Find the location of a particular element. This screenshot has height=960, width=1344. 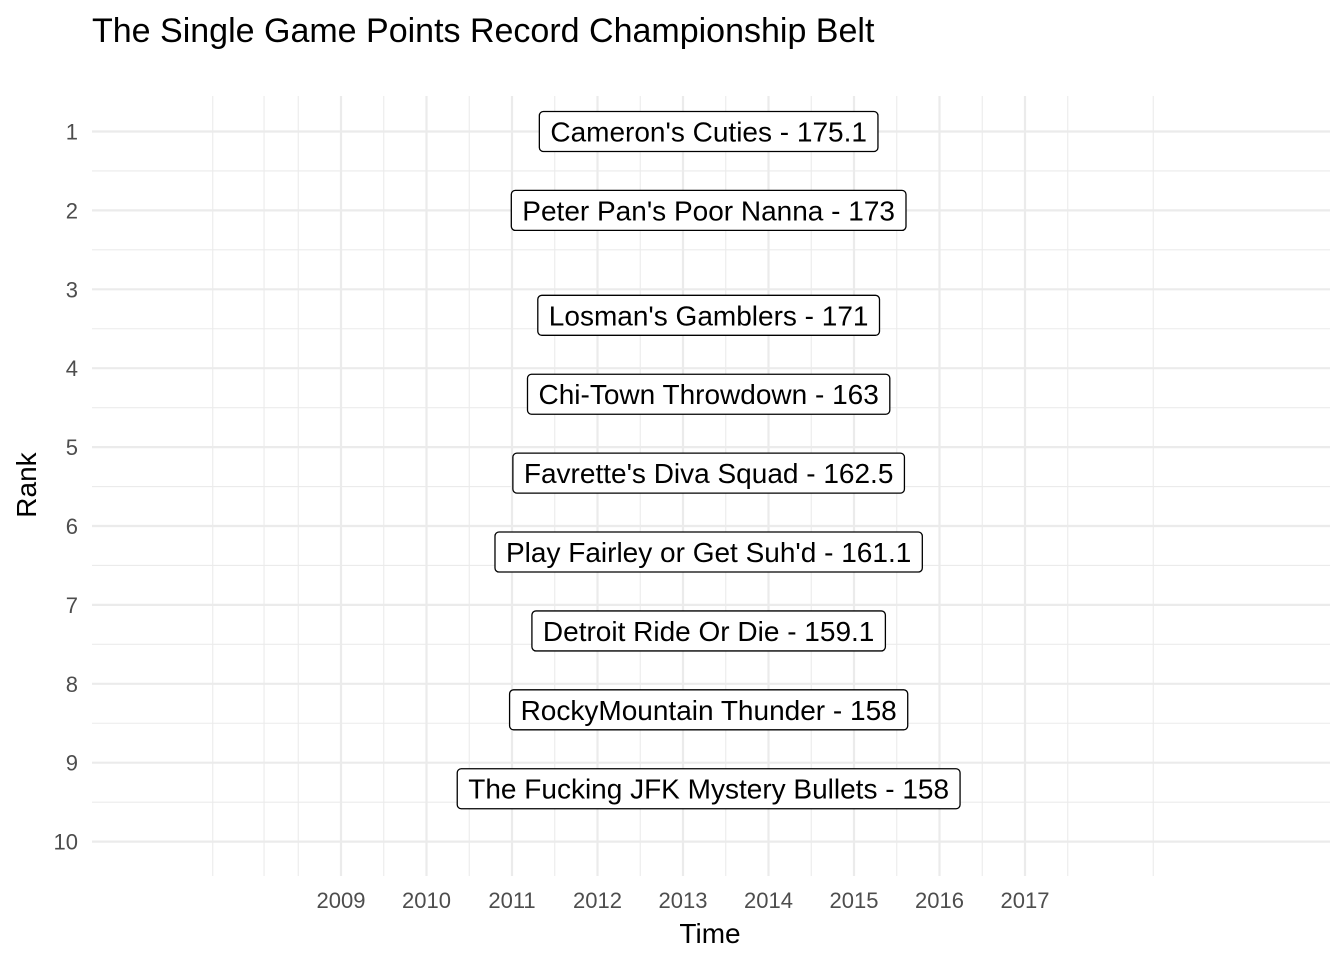

y-tick-label: 1 is located at coordinates (72, 132).